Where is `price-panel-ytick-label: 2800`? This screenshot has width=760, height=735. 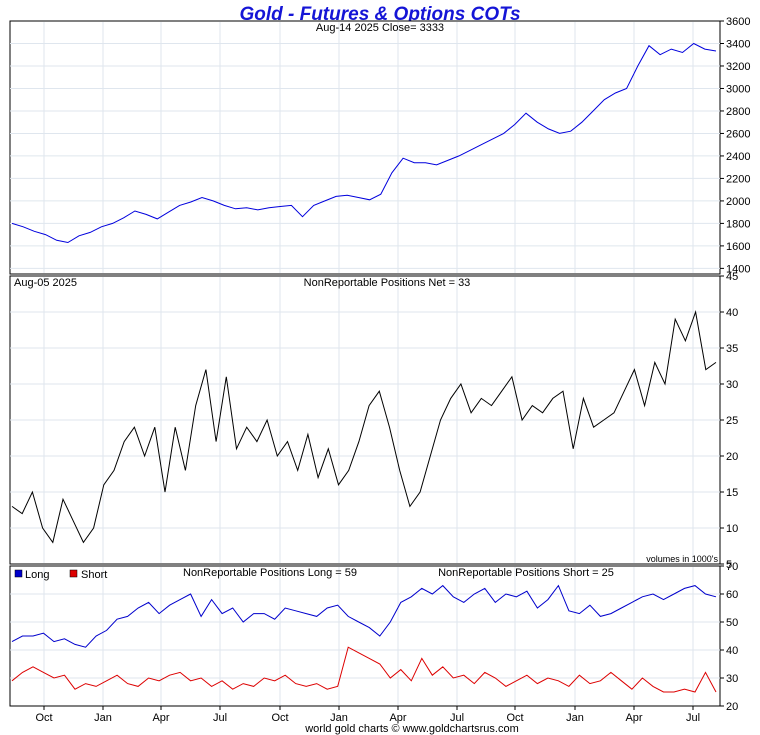
price-panel-ytick-label: 2800 is located at coordinates (738, 112).